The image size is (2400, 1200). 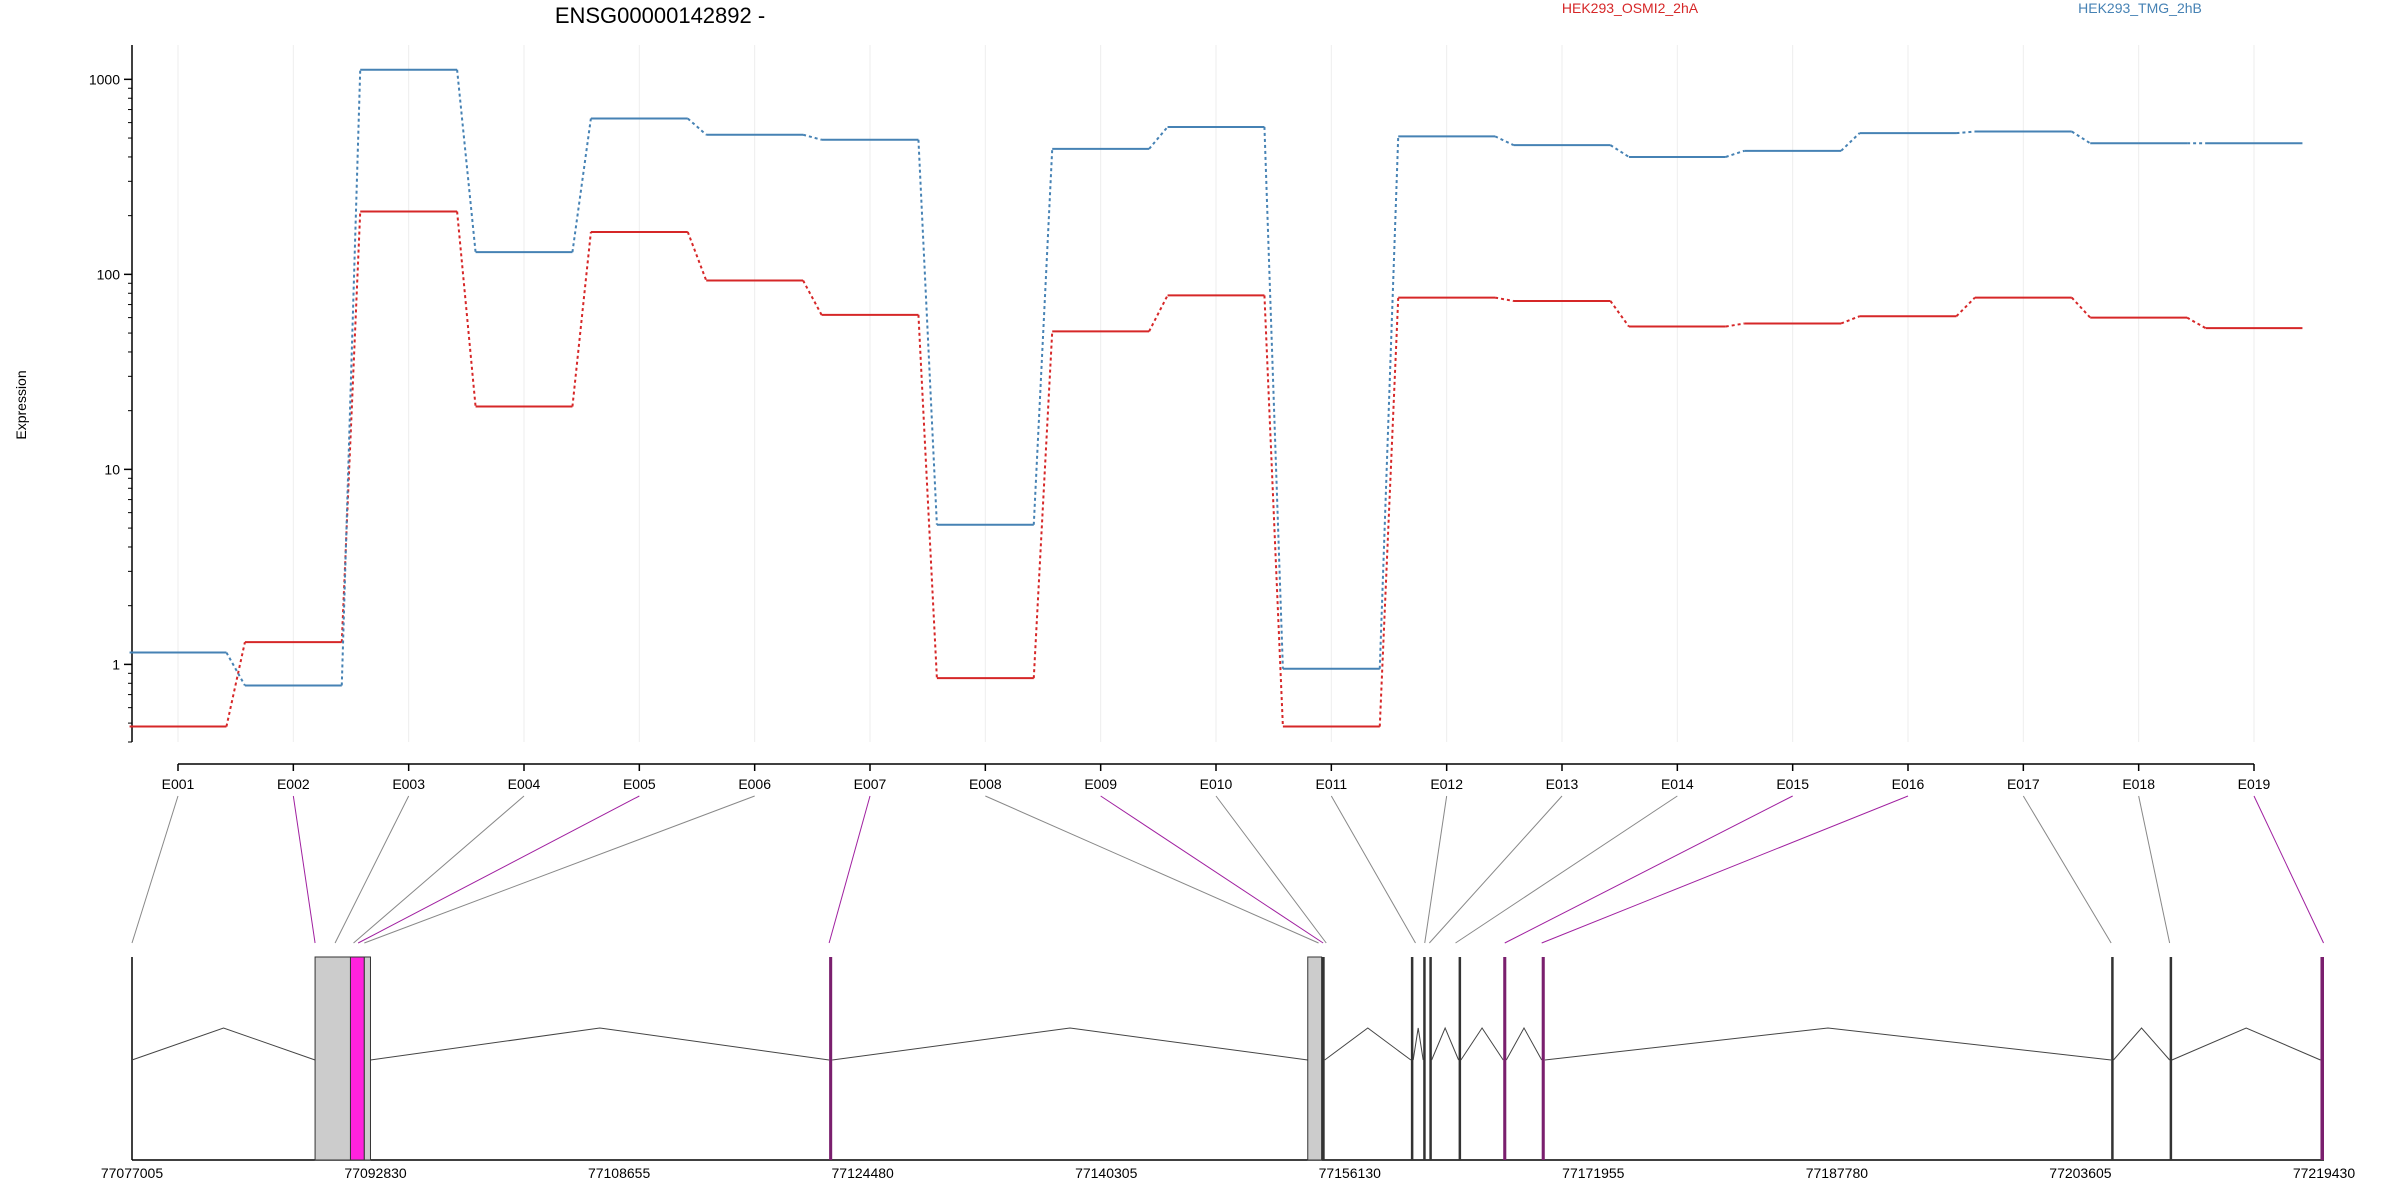 I want to click on exon-link-E008, so click(x=1152, y=869).